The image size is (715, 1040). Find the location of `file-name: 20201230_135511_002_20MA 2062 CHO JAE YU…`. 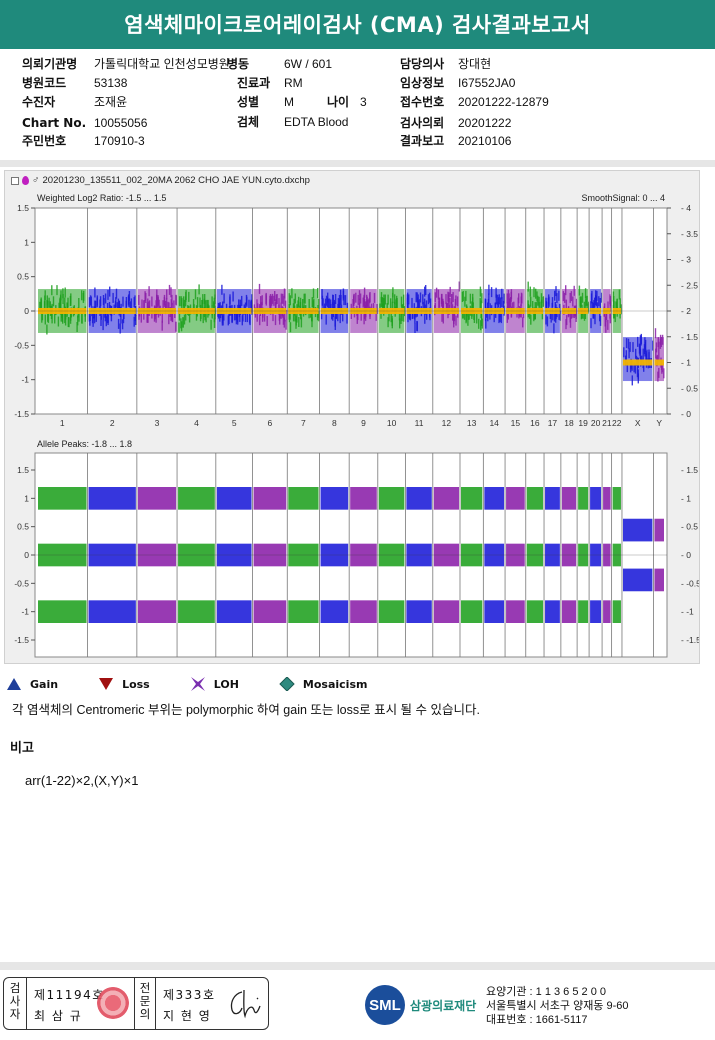

file-name: 20201230_135511_002_20MA 2062 CHO JAE YU… is located at coordinates (176, 180).